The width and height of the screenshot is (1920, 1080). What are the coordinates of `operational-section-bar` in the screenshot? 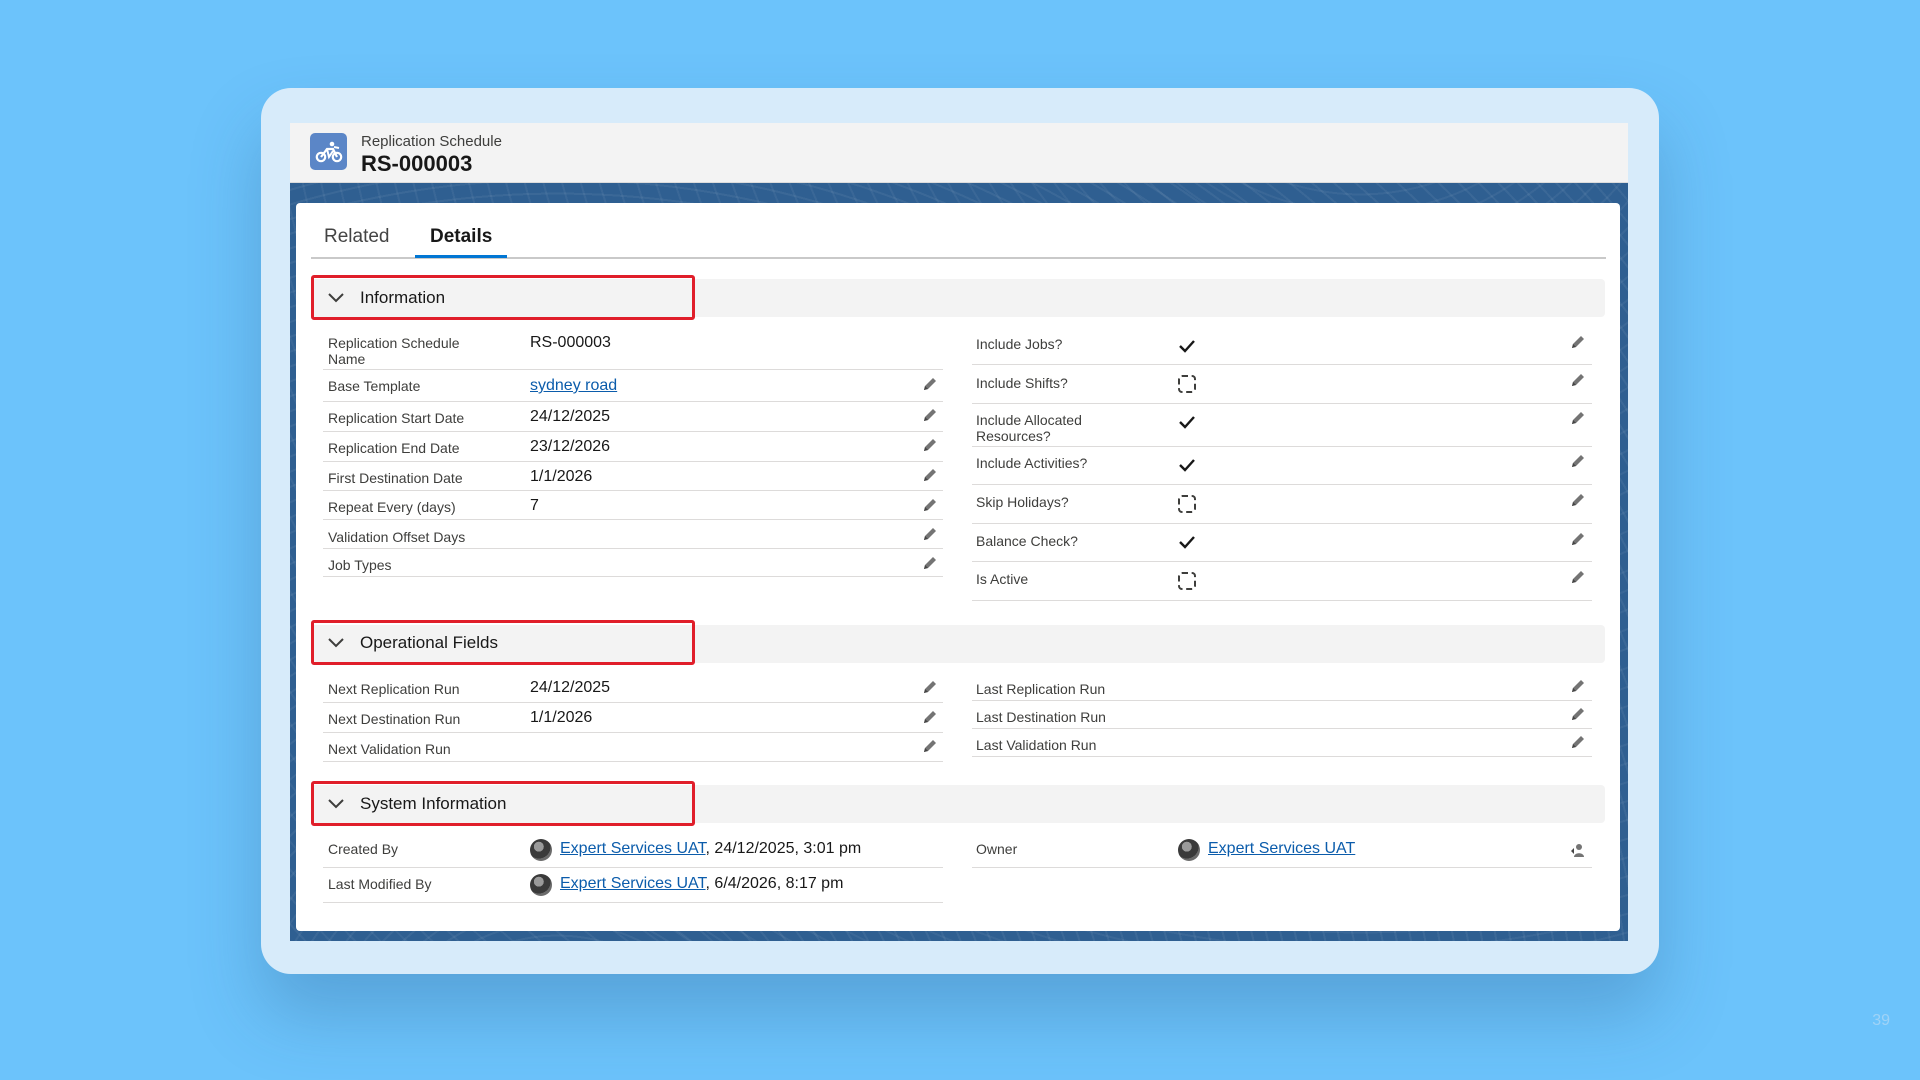 It's located at (958, 644).